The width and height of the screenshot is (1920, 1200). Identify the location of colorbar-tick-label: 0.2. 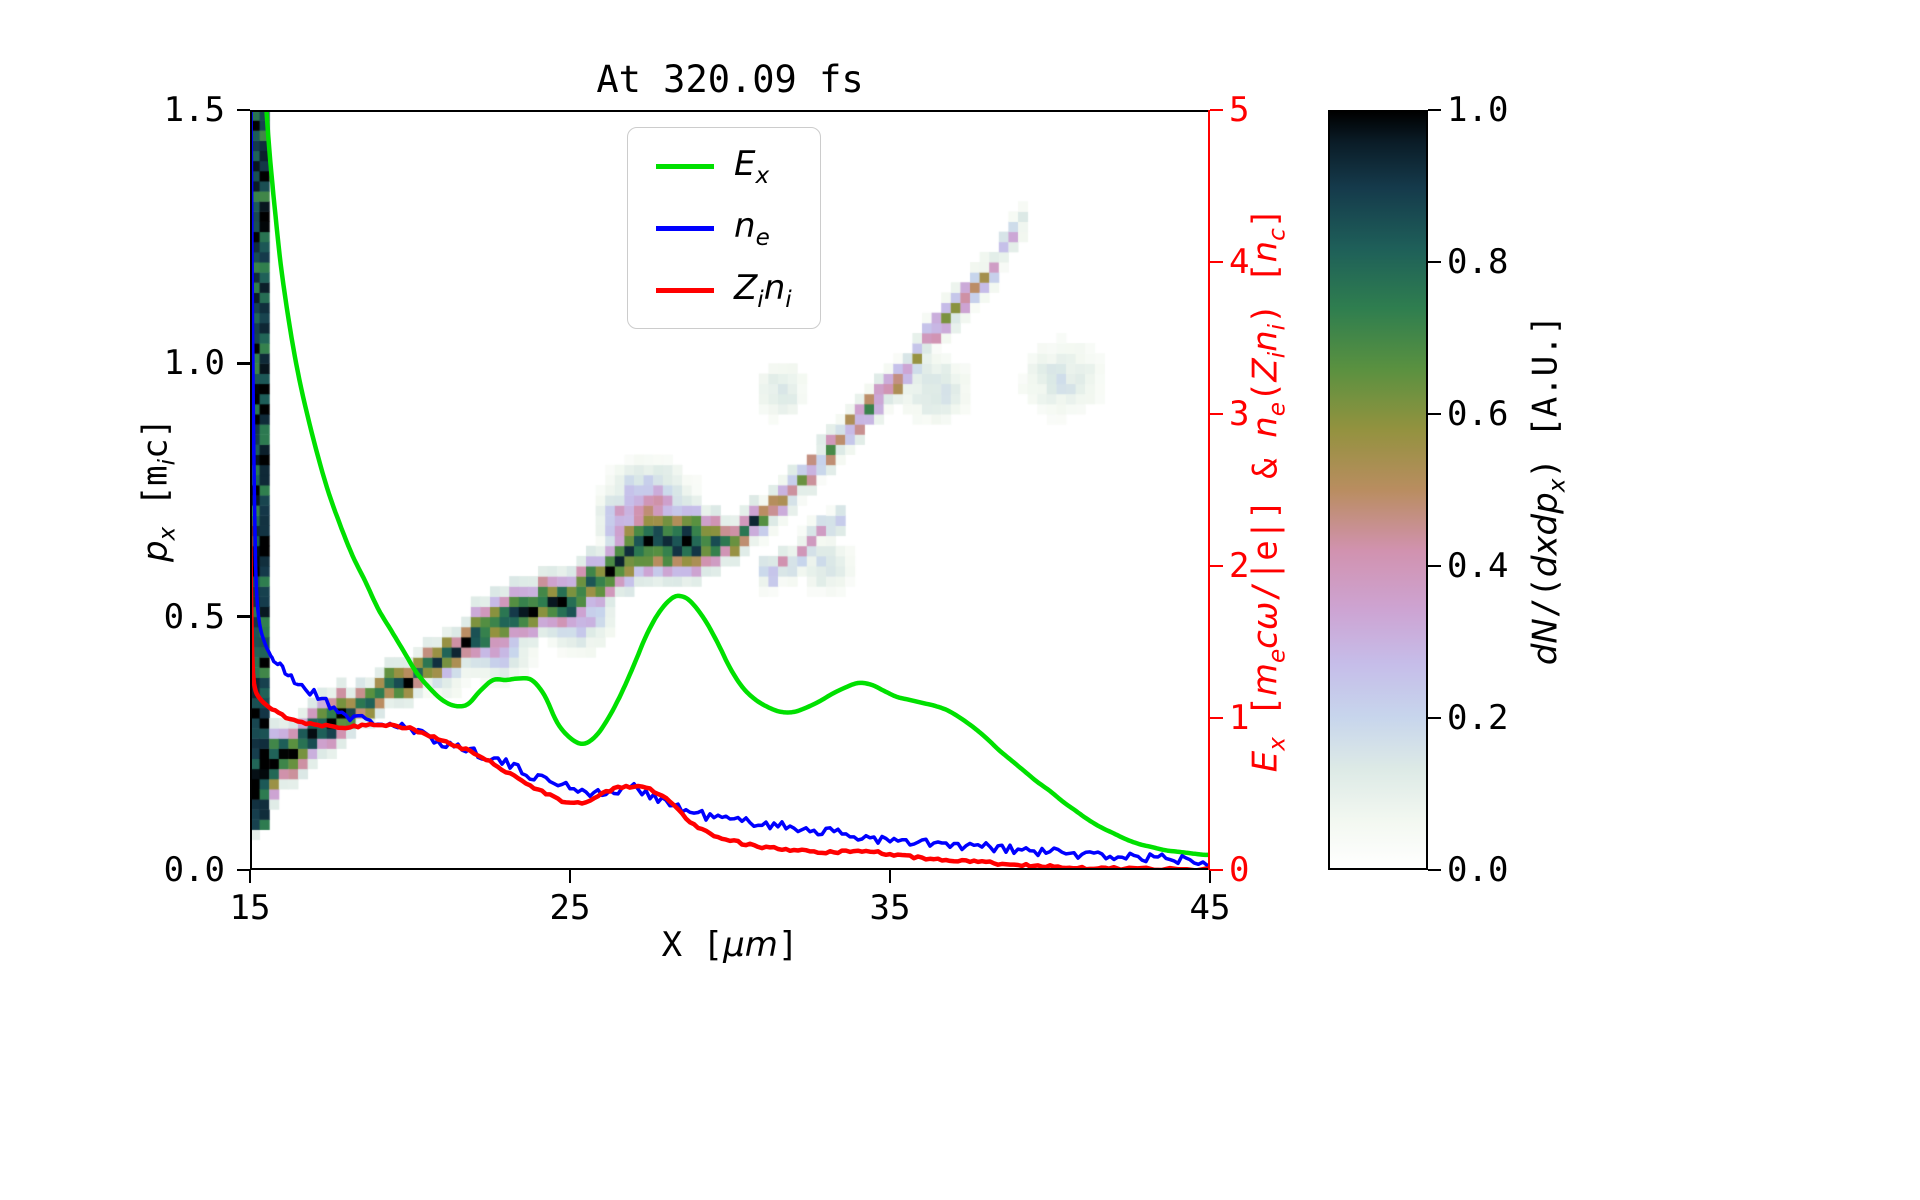
(1478, 718).